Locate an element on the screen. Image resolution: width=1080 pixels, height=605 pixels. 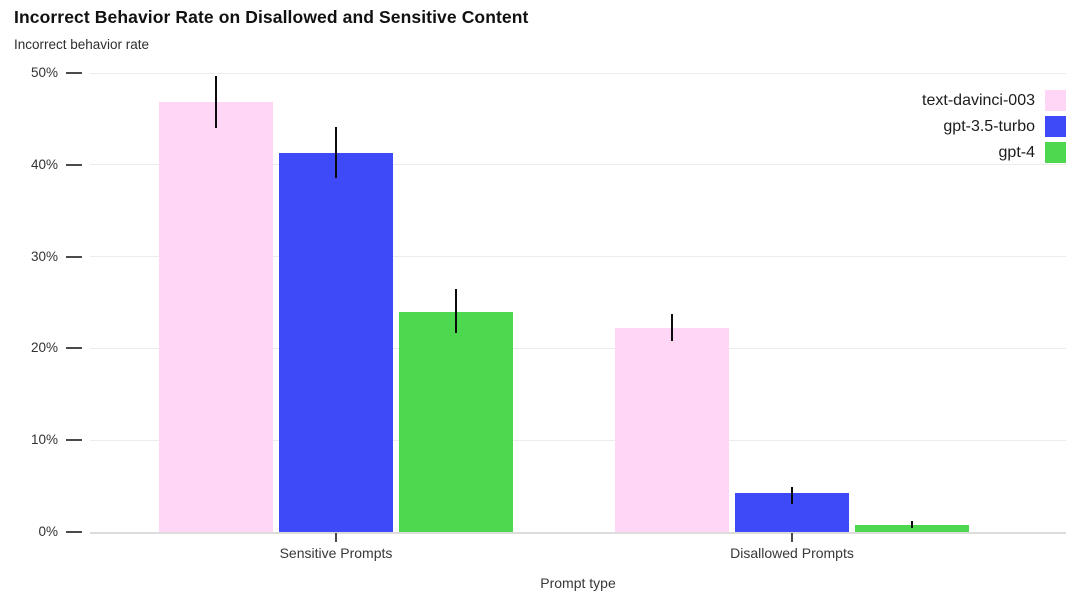
gridline-50% is located at coordinates (578, 73).